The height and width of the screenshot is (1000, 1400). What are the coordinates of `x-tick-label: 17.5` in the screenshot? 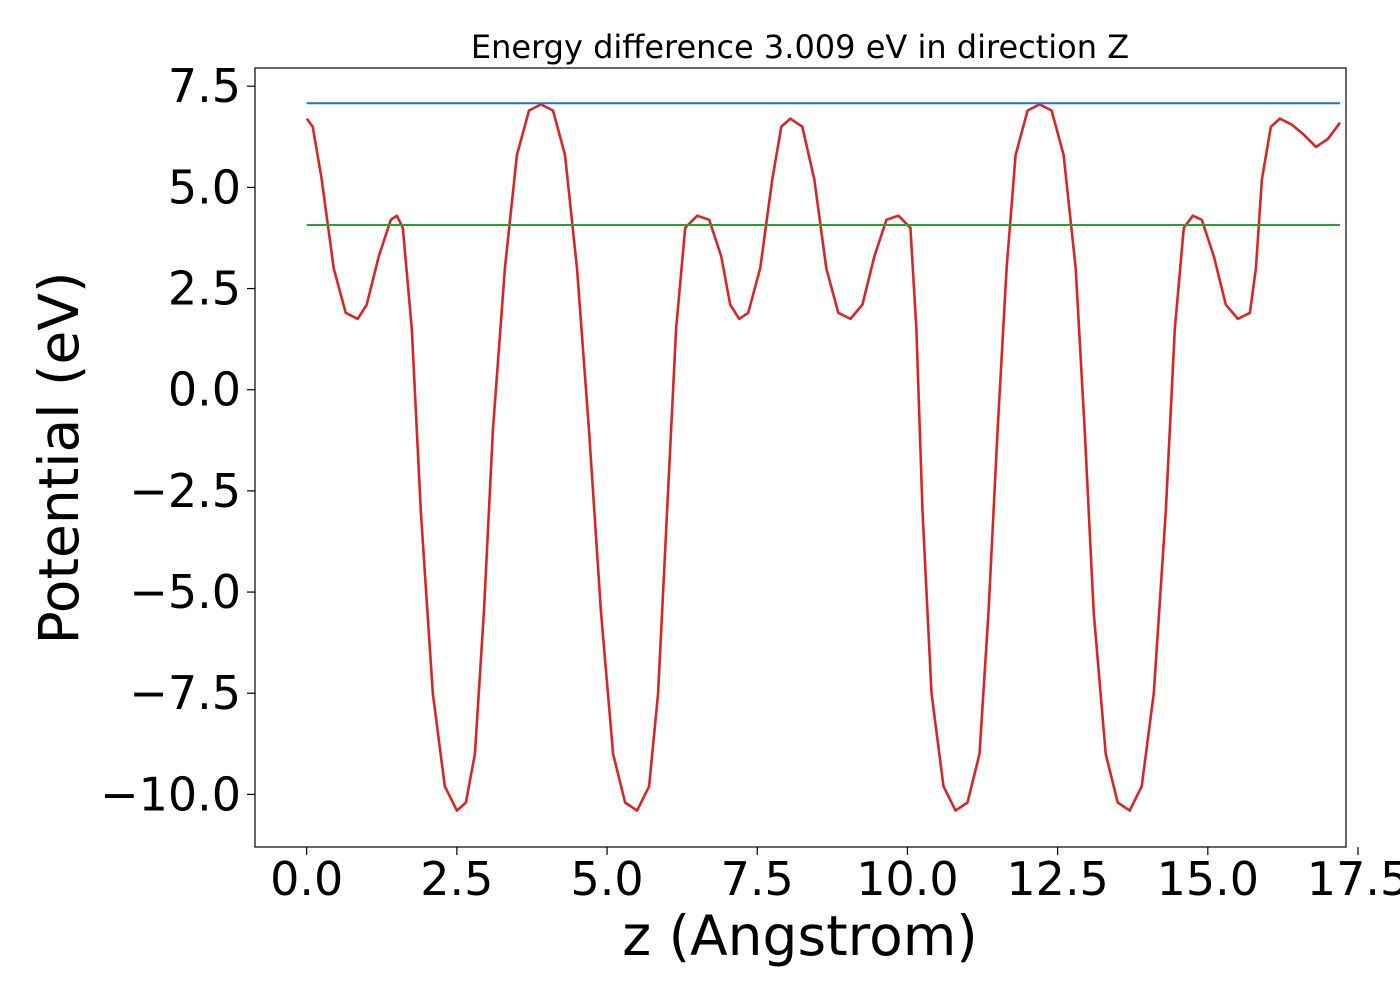 It's located at (1353, 879).